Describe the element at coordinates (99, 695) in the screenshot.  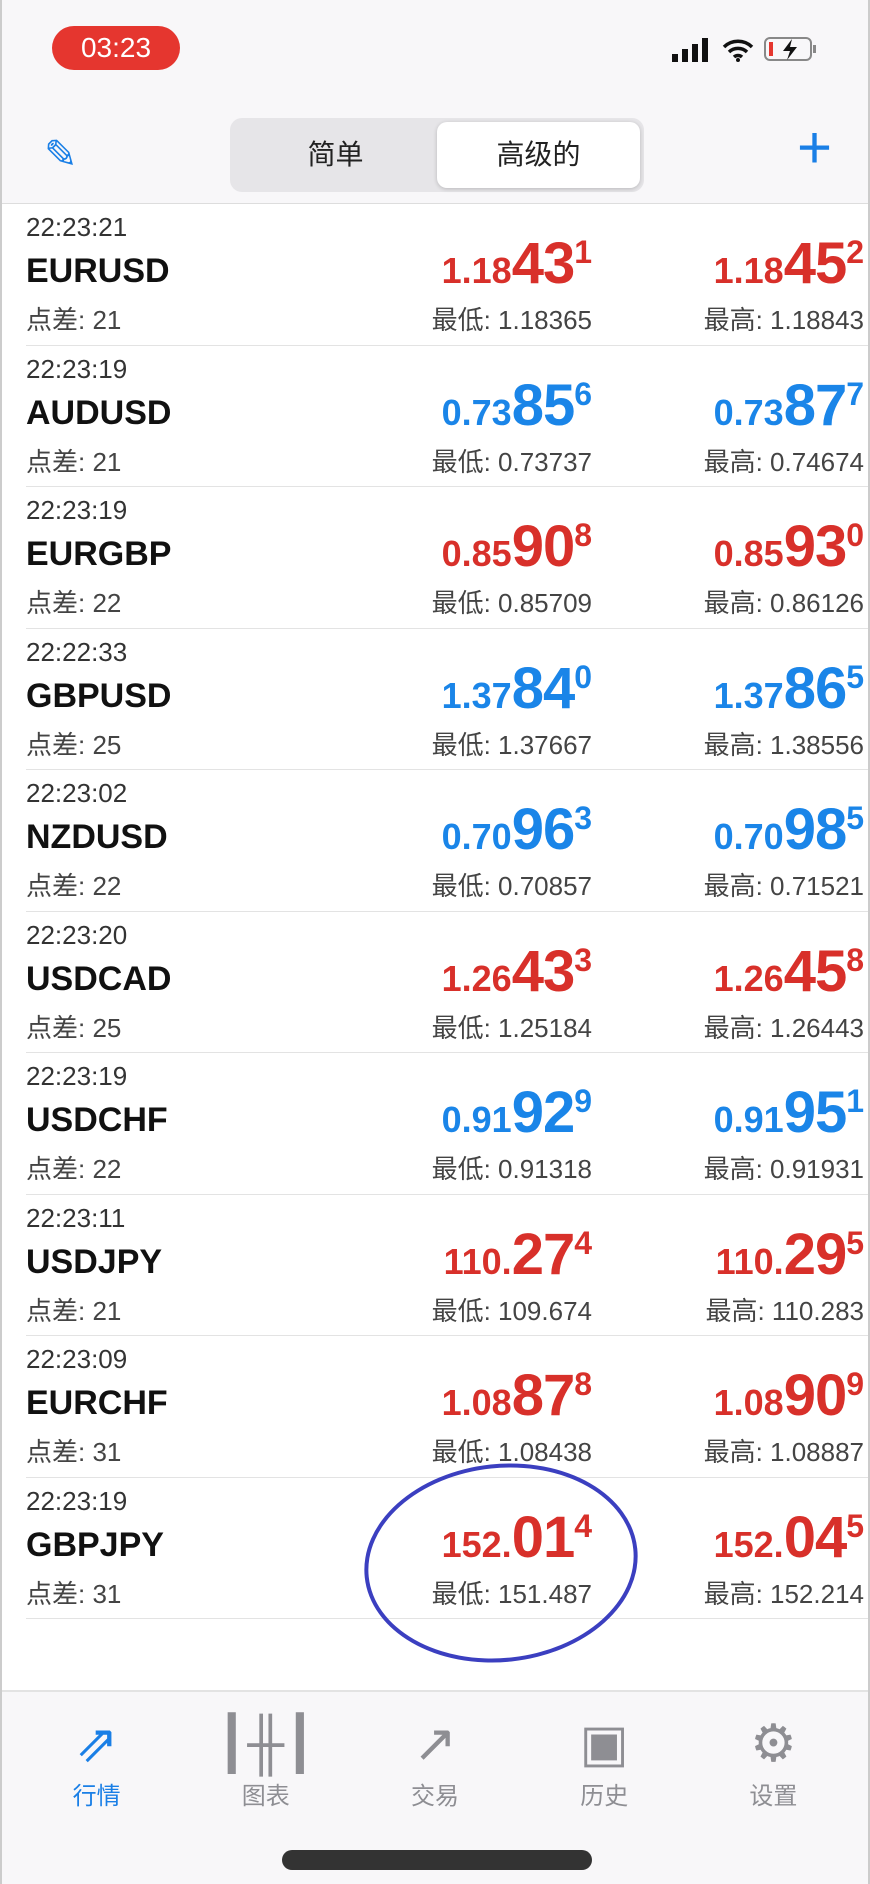
I see `symbol: GBPUSD` at that location.